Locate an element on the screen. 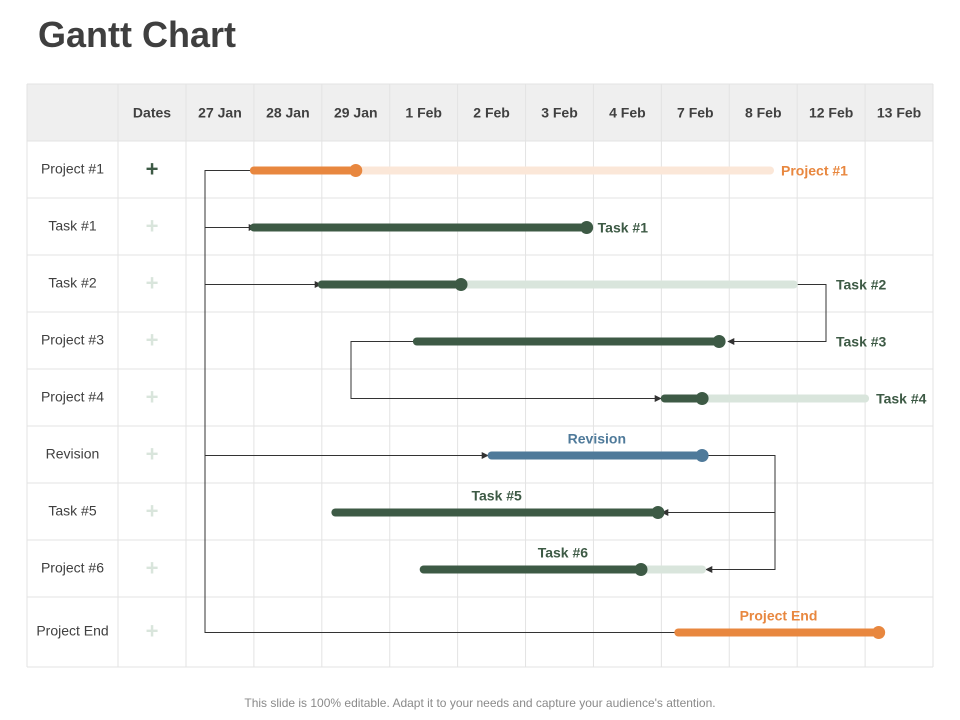 The width and height of the screenshot is (960, 720). bar-label: Task #2 is located at coordinates (861, 285).